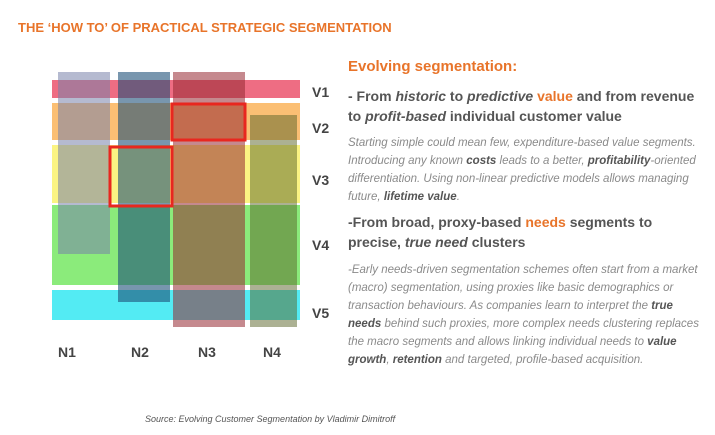  I want to click on text-run: value, so click(555, 96).